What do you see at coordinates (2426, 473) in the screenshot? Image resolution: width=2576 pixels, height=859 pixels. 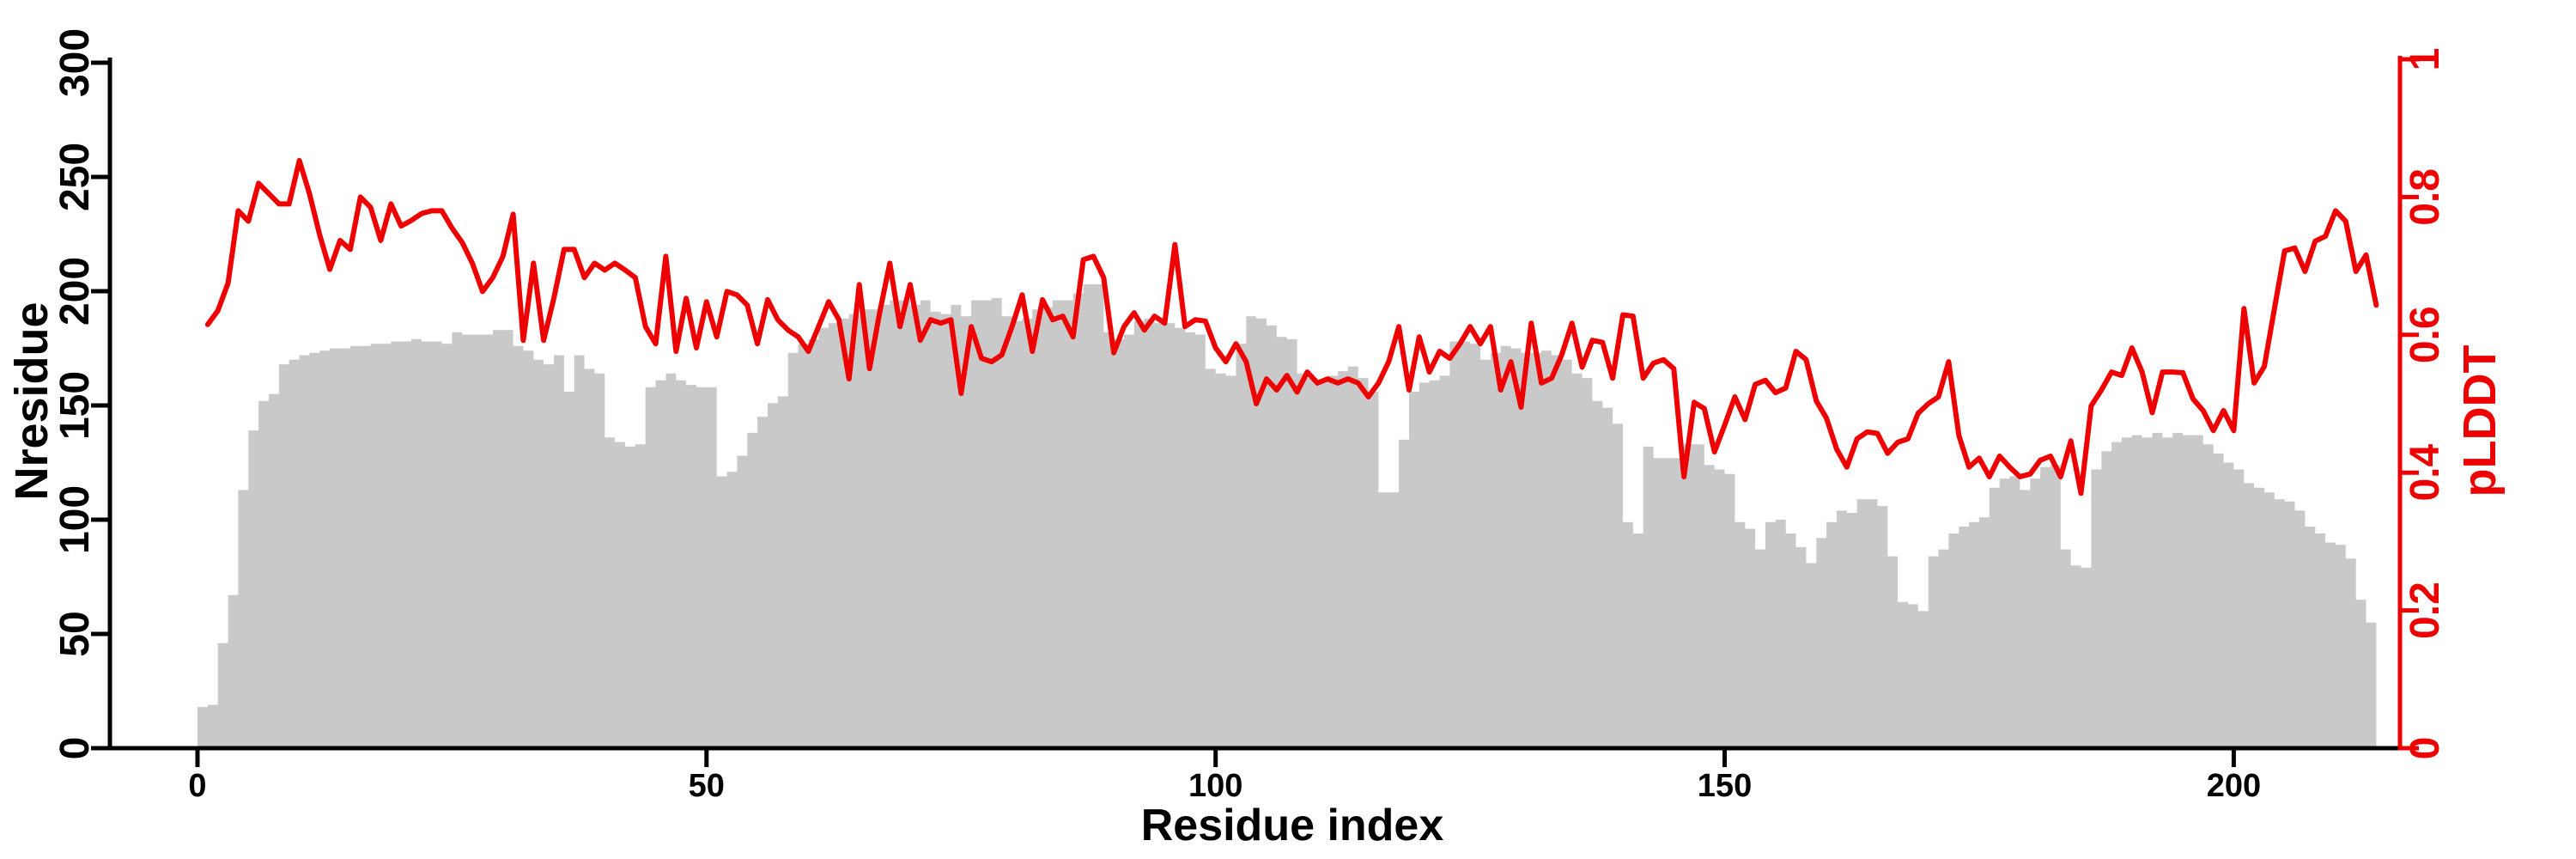 I see `right-axis-tick-label: 0.4` at bounding box center [2426, 473].